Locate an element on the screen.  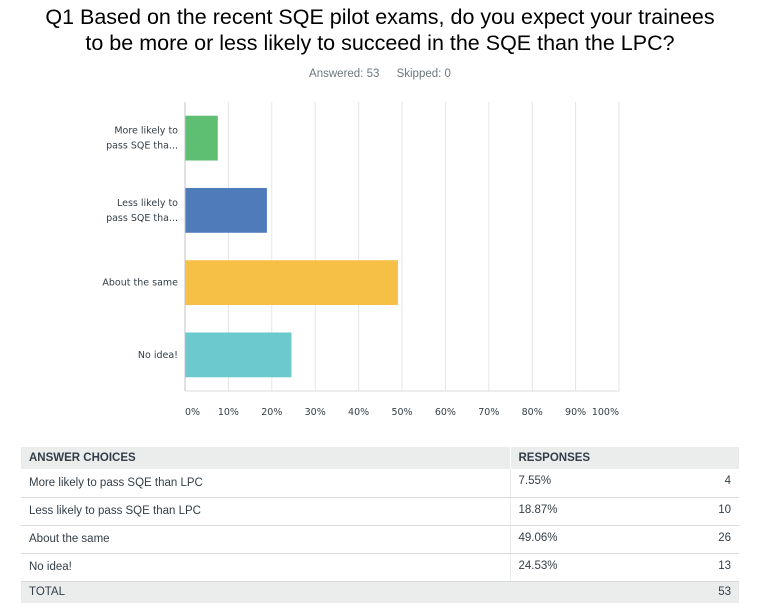
x-tick-label: 100% is located at coordinates (605, 412).